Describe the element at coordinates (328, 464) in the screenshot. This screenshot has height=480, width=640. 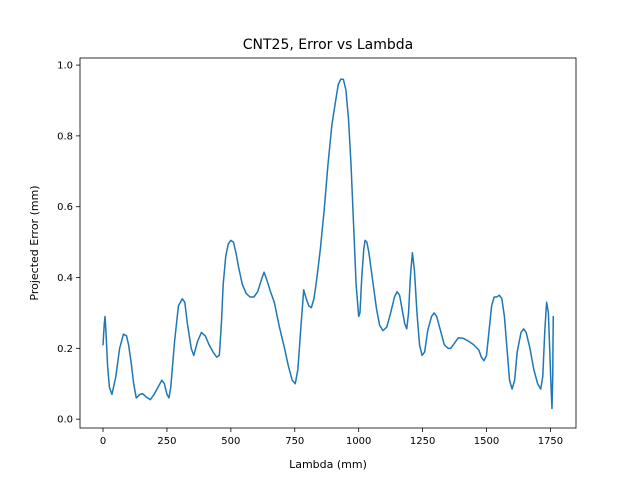
I see `x-axis-label: Lambda (mm)` at that location.